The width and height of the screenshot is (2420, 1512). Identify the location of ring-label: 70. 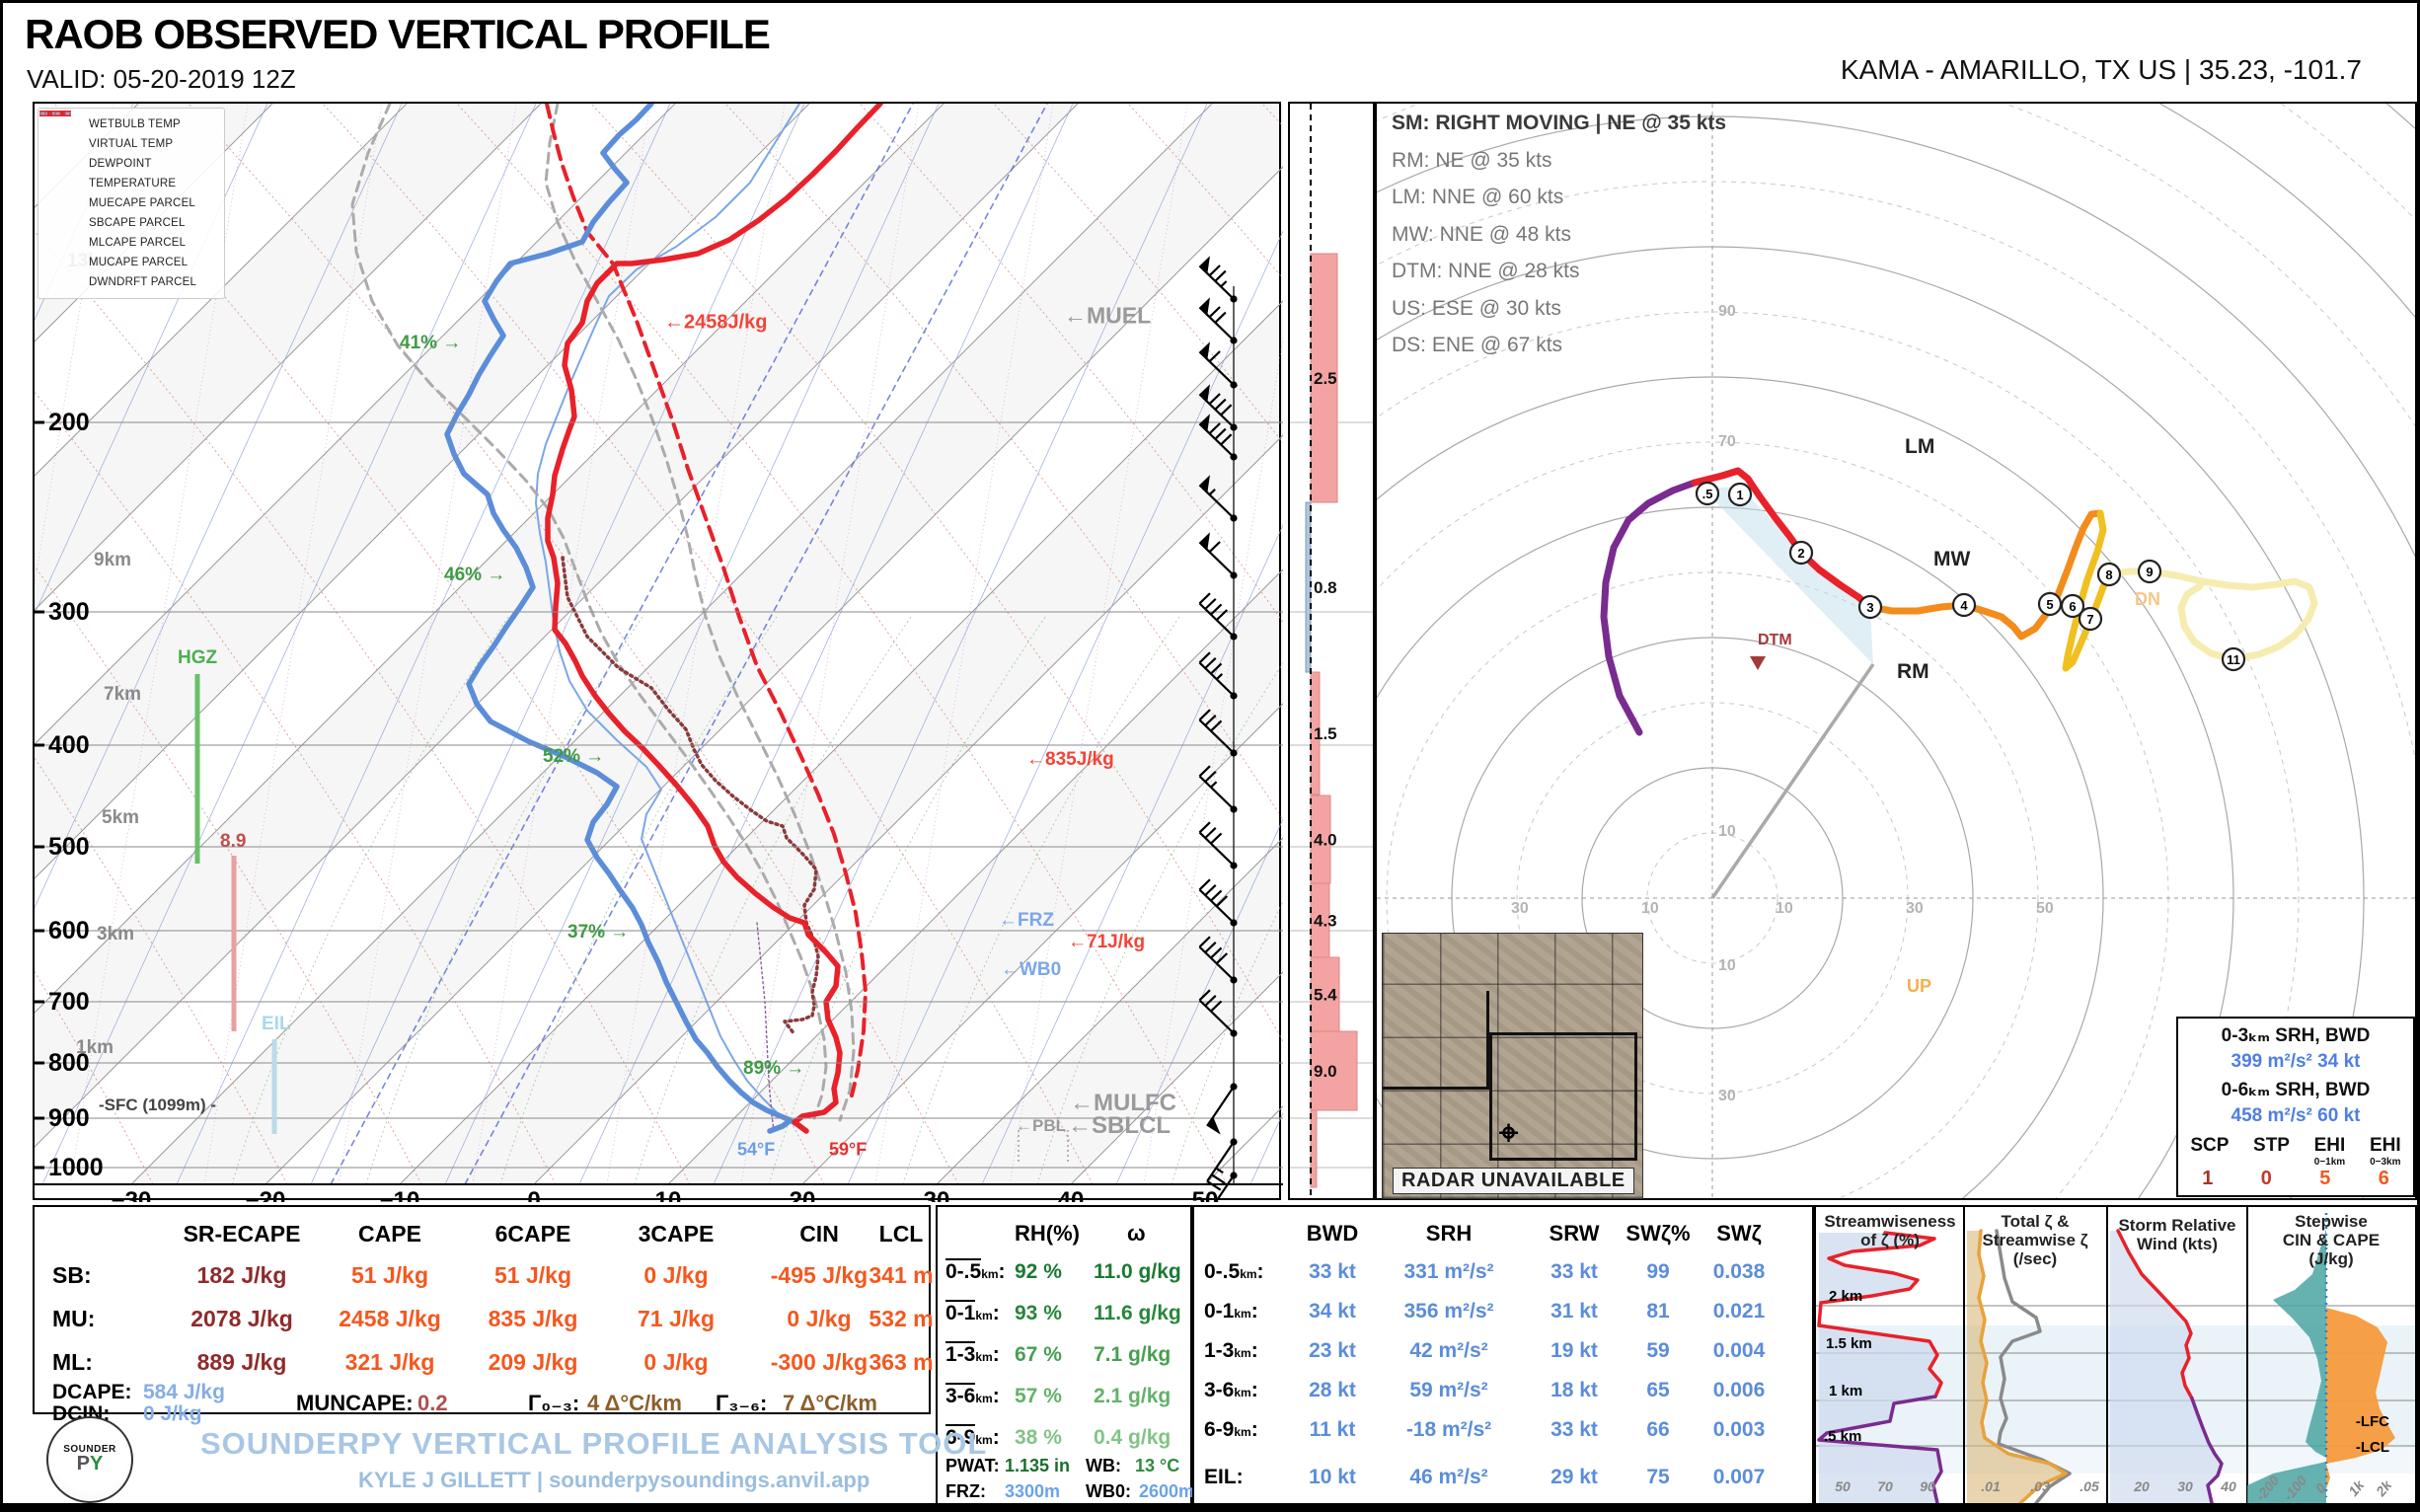
(1727, 441).